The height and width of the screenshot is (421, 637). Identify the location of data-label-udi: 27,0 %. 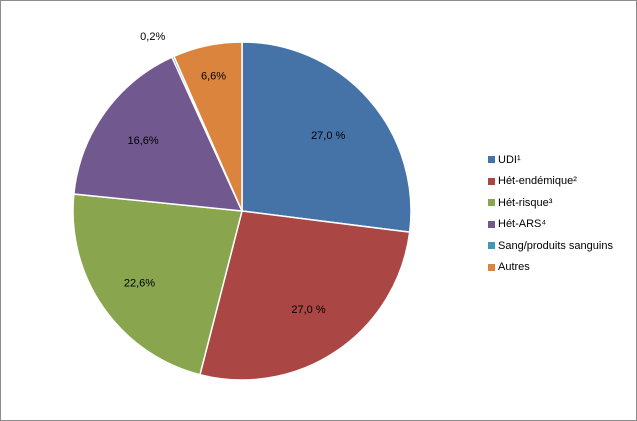
(328, 136).